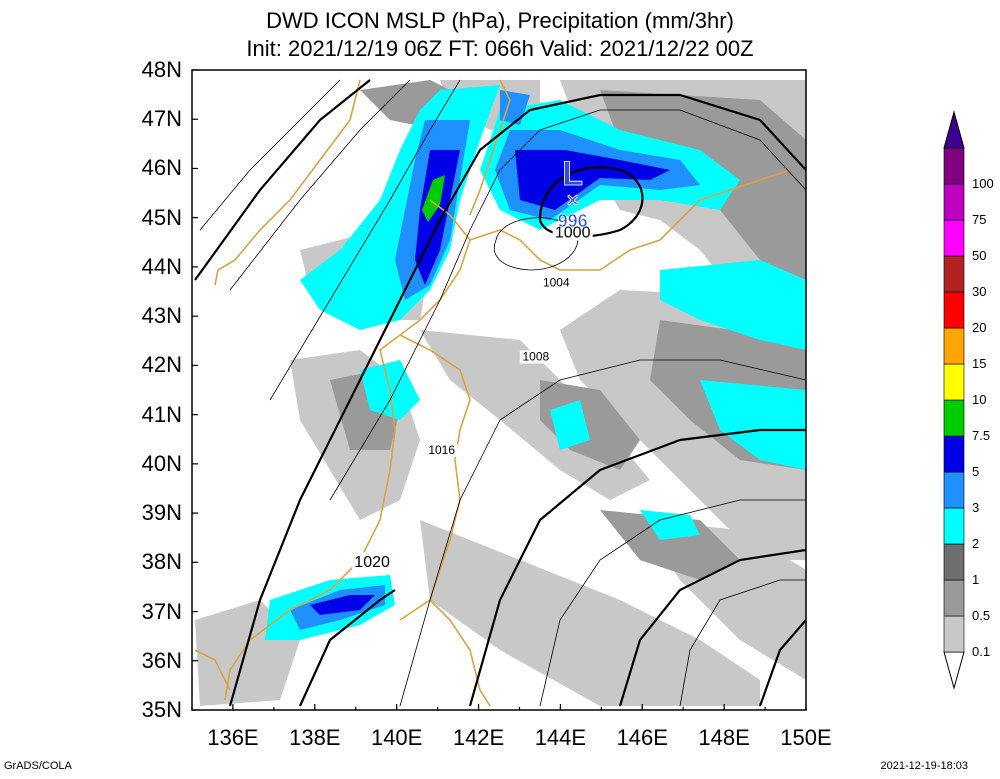 This screenshot has height=779, width=1000. I want to click on colorbar-label: 10, so click(979, 399).